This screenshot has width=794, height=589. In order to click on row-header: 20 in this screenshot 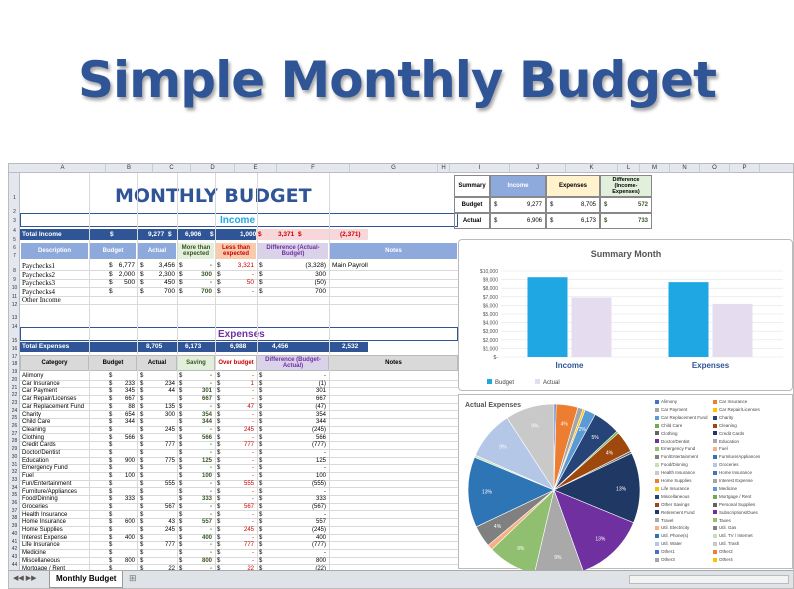, I will do `click(14, 379)`.